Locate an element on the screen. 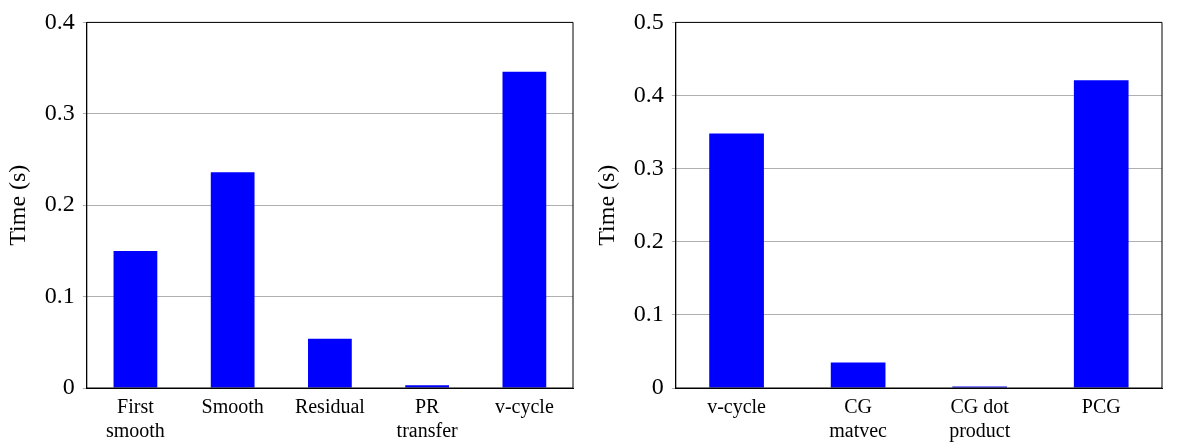 The width and height of the screenshot is (1179, 448). x-tick-label: PCG is located at coordinates (1101, 406).